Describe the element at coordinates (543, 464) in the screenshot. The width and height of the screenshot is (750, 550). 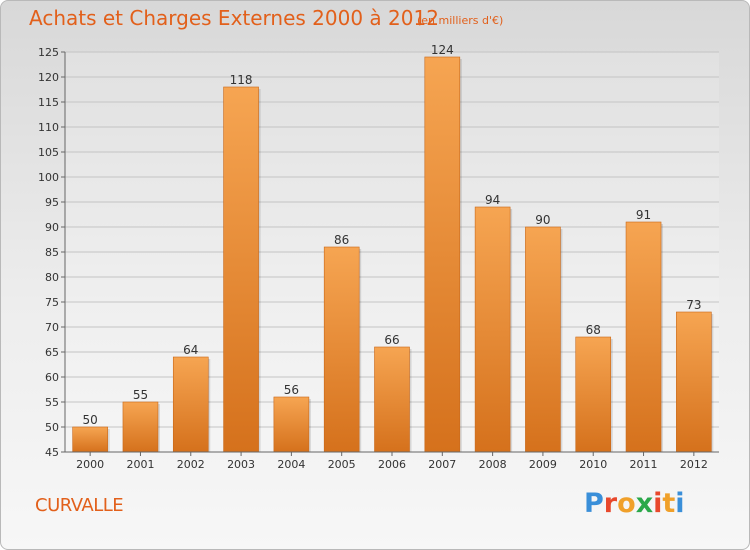
I see `x-tick-label: 2009` at that location.